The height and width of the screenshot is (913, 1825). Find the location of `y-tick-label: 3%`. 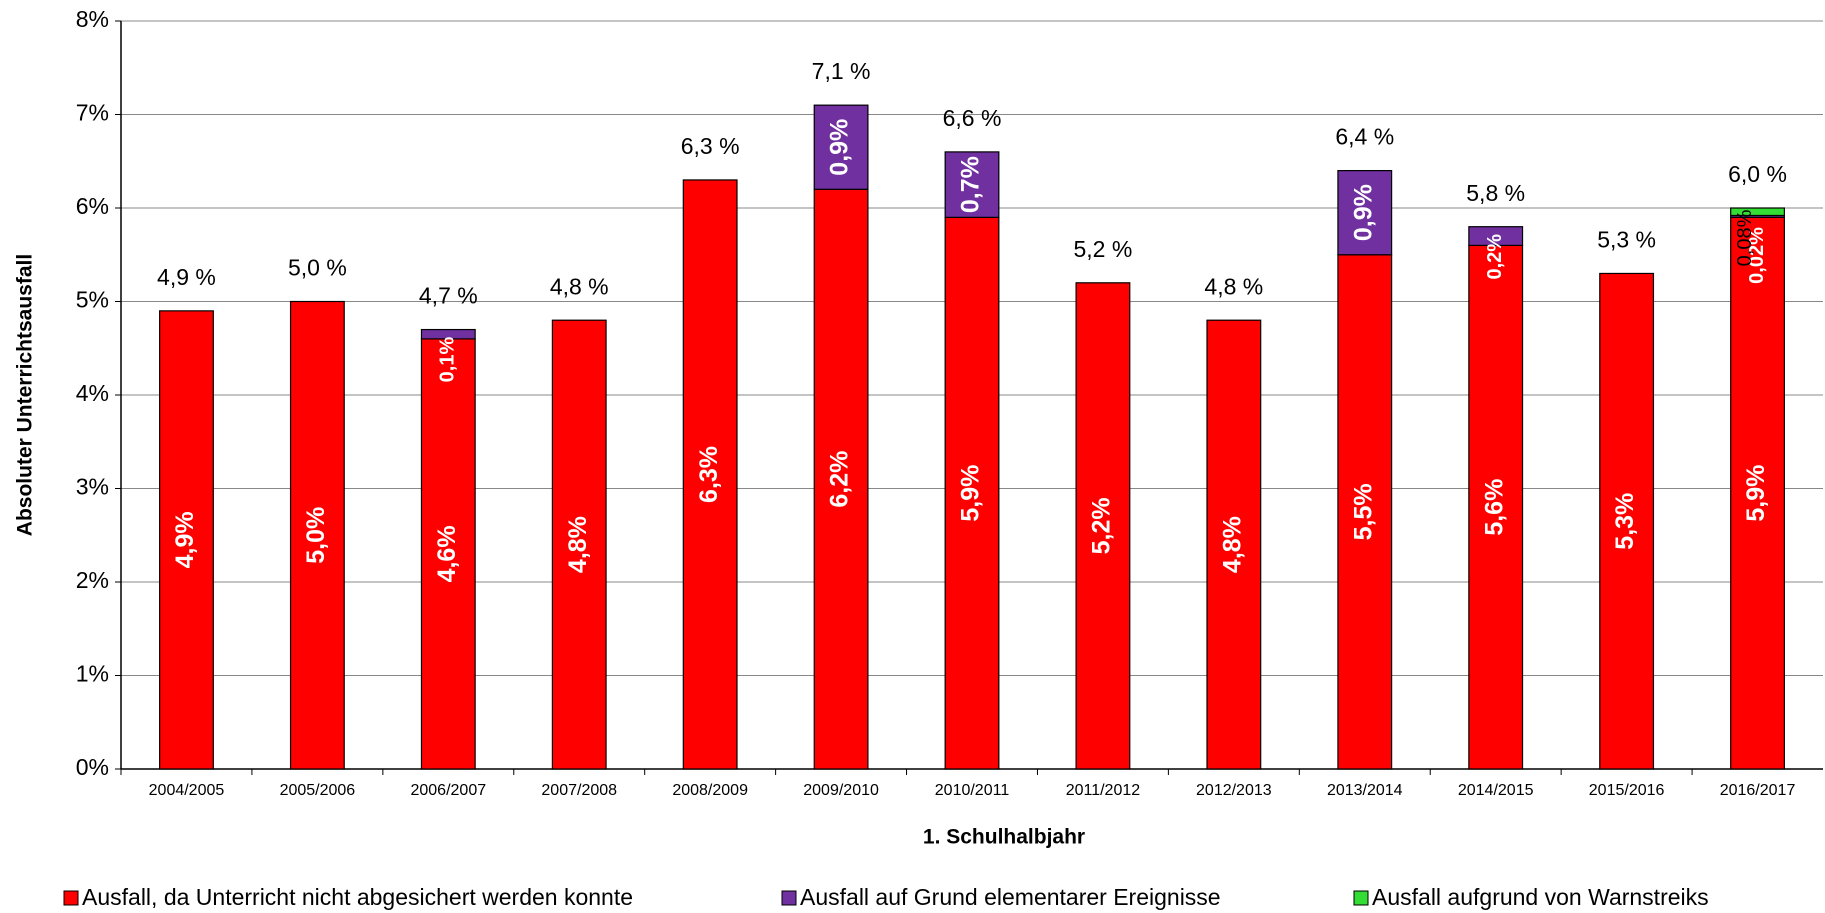

y-tick-label: 3% is located at coordinates (92, 487).